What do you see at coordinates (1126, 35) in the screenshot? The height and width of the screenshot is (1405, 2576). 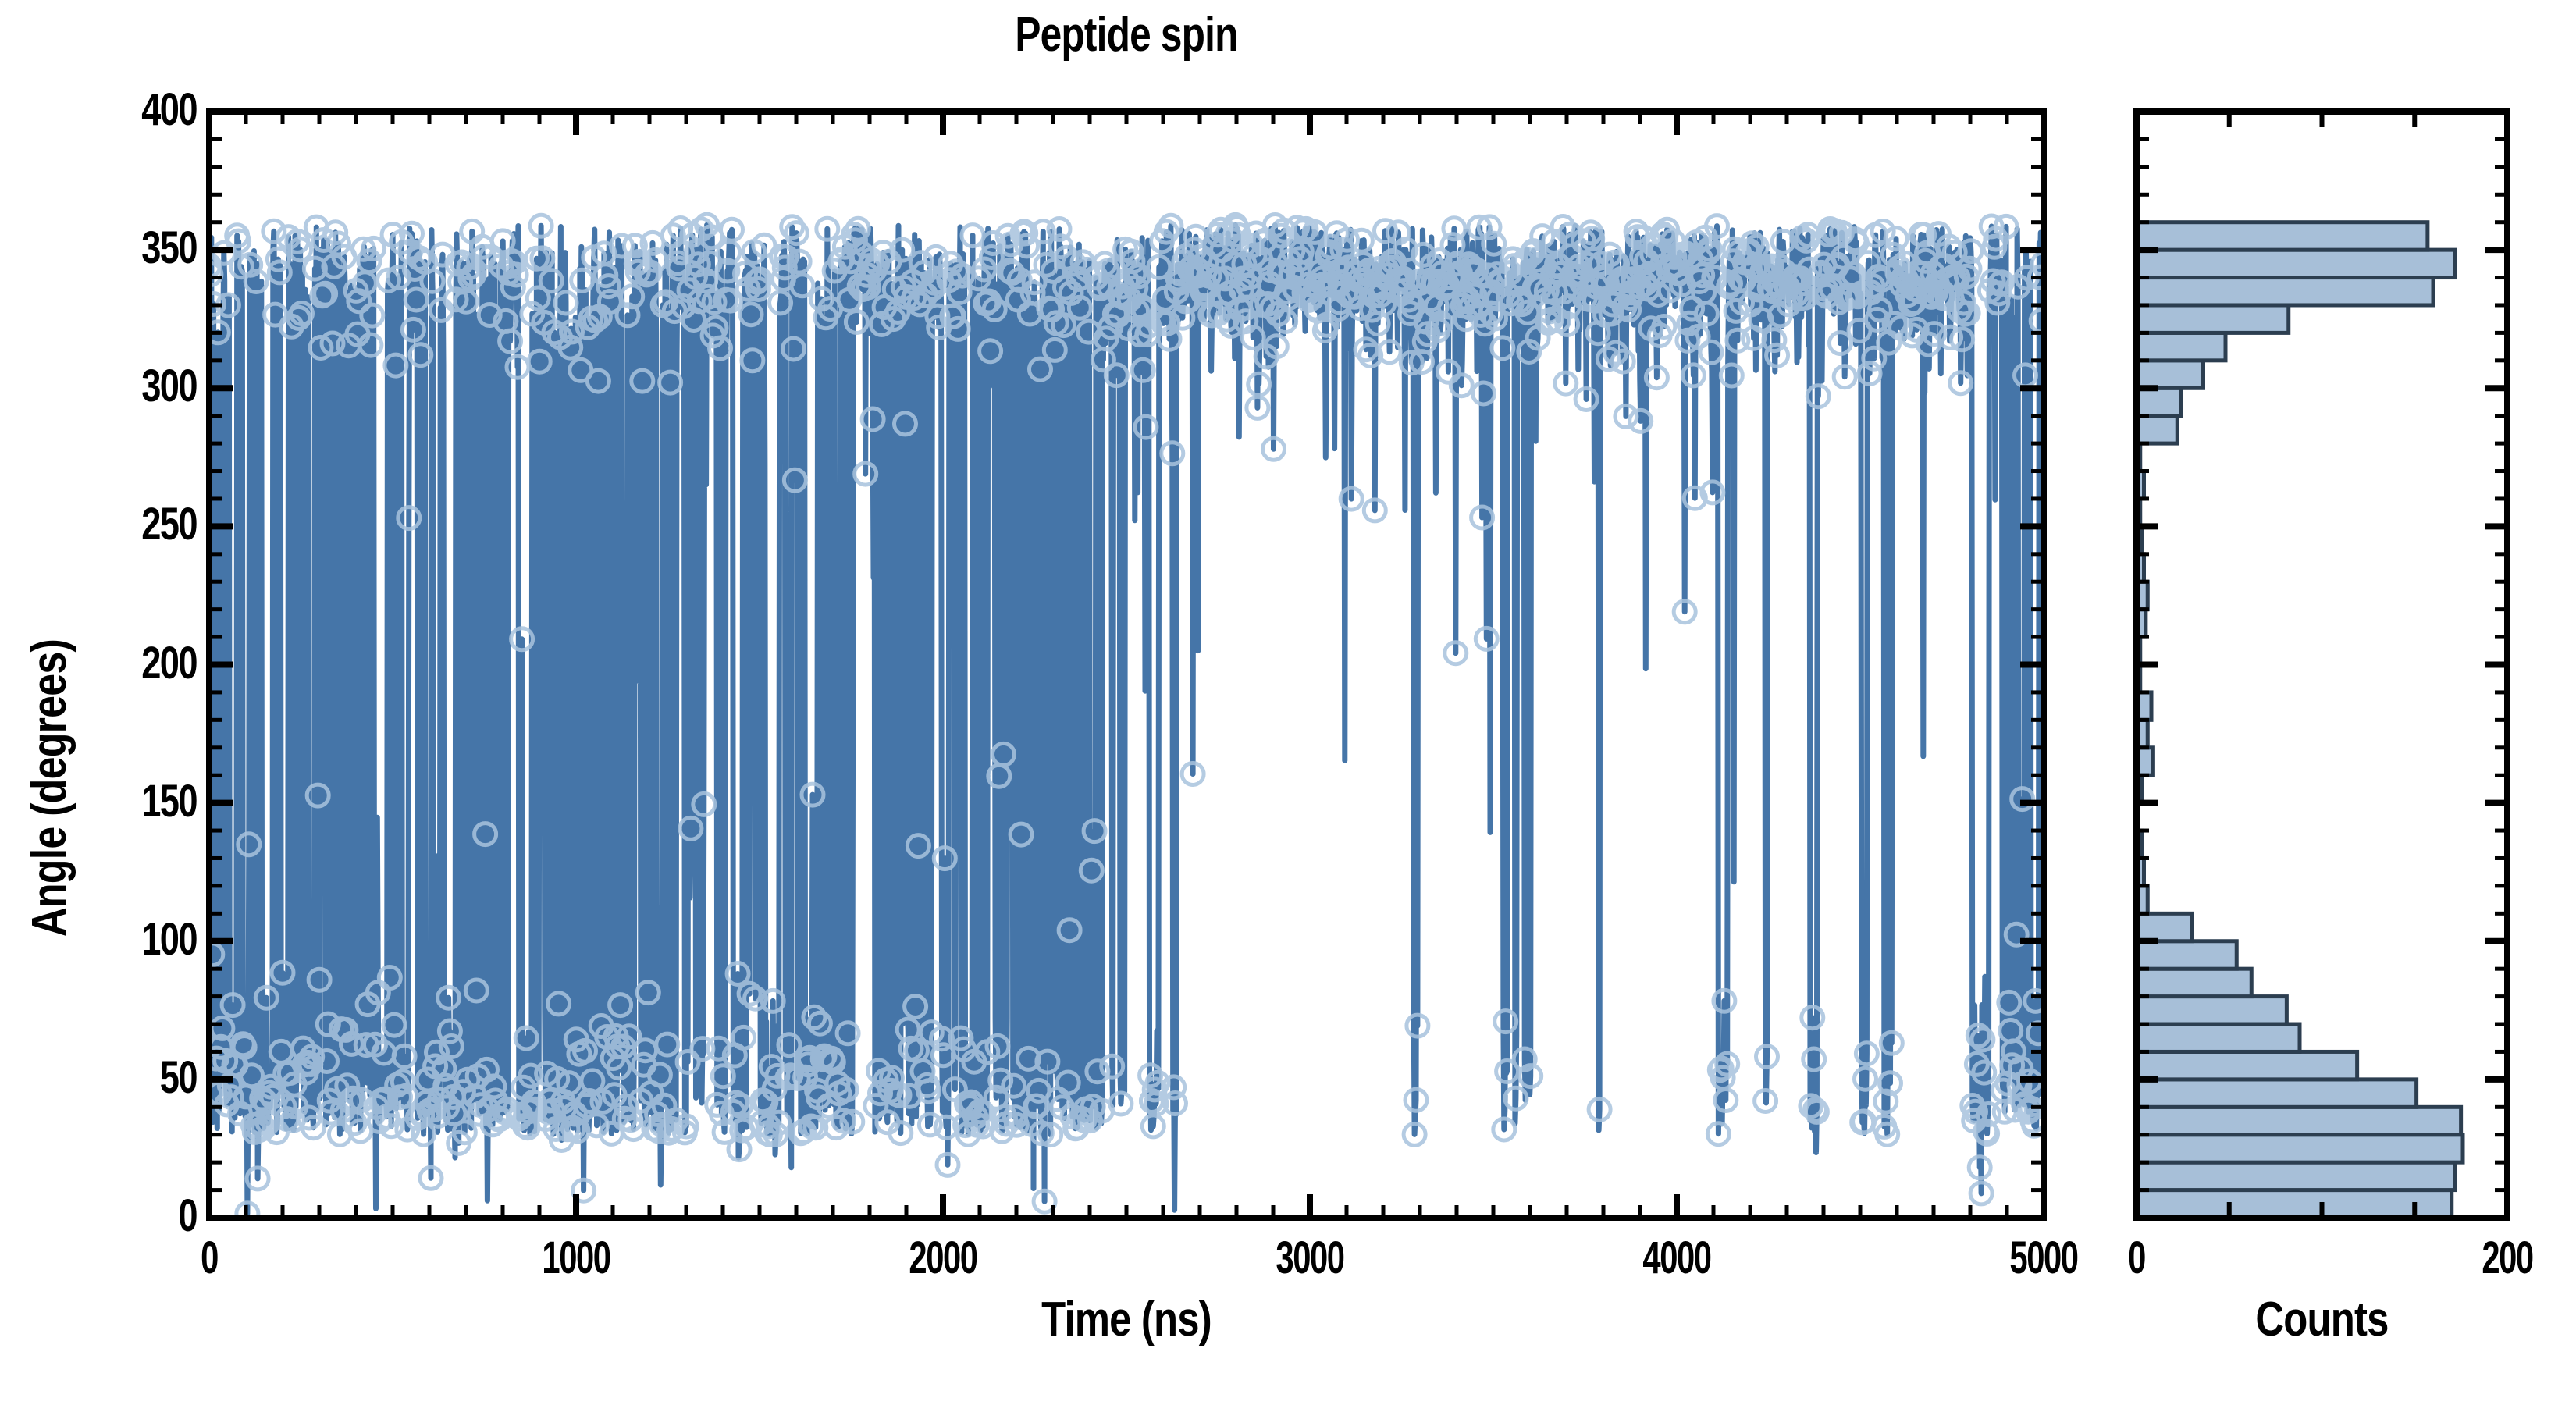 I see `page-title: Peptide spin` at bounding box center [1126, 35].